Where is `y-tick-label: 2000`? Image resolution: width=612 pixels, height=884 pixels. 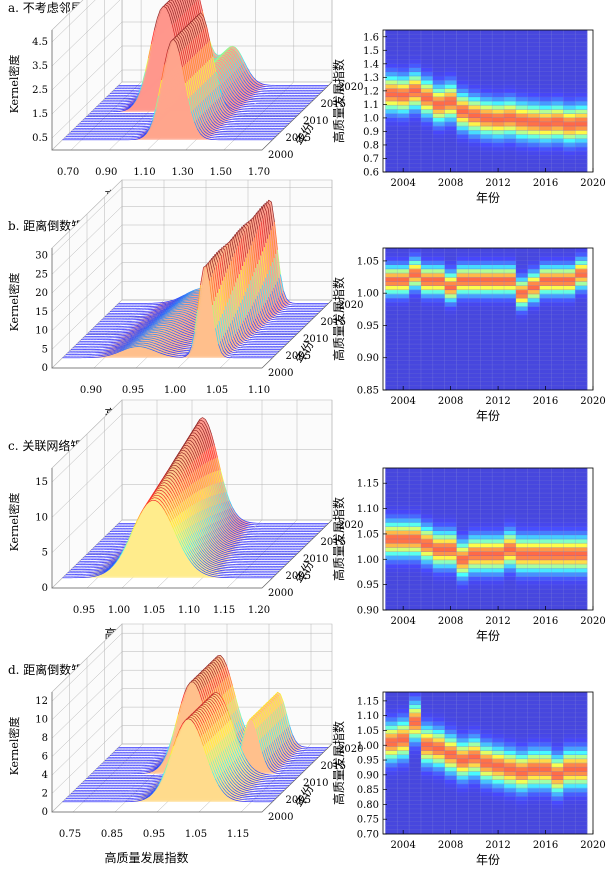
y-tick-label: 2000 is located at coordinates (280, 155).